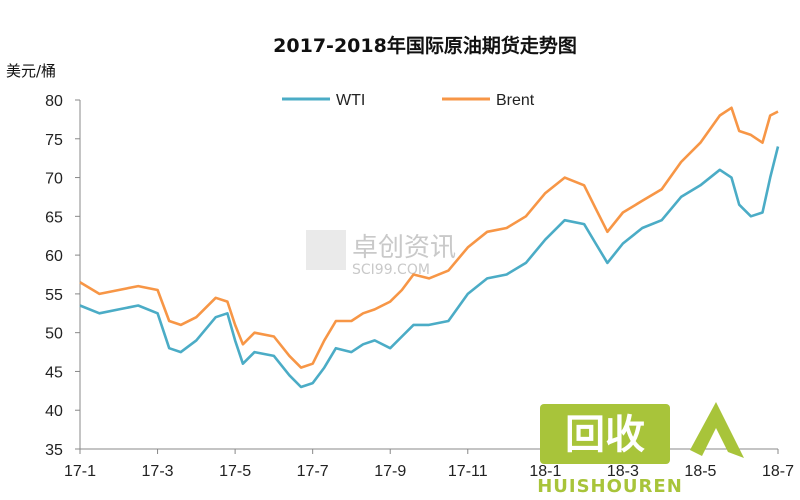 The image size is (800, 500). I want to click on y-tick-label: 65, so click(54, 217).